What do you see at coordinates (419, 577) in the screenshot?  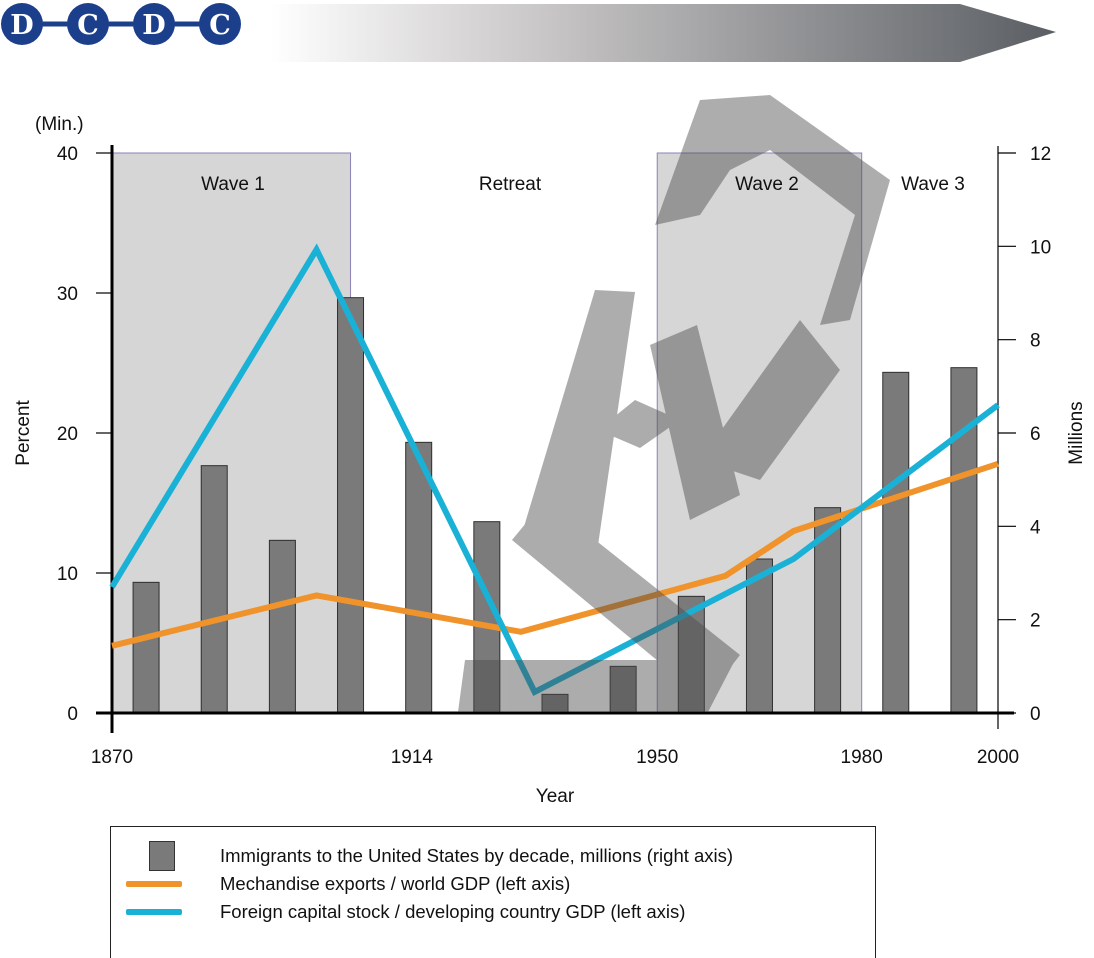 I see `bar-immigrants-1915` at bounding box center [419, 577].